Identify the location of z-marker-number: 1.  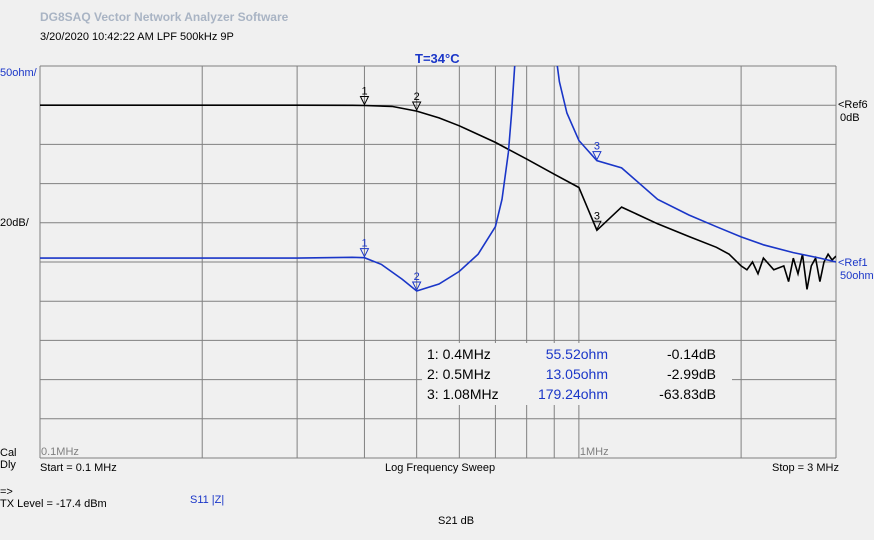
(364, 244).